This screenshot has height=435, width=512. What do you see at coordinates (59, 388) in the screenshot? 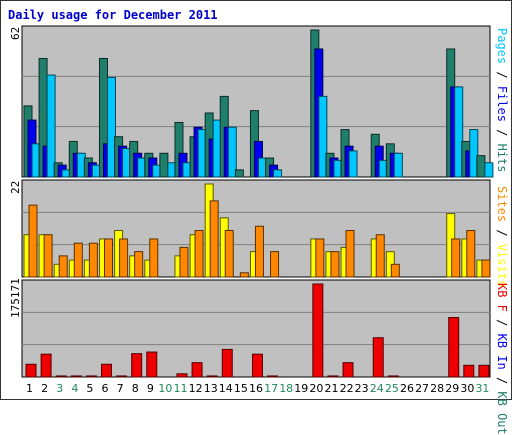
I see `day-label-3: 3` at bounding box center [59, 388].